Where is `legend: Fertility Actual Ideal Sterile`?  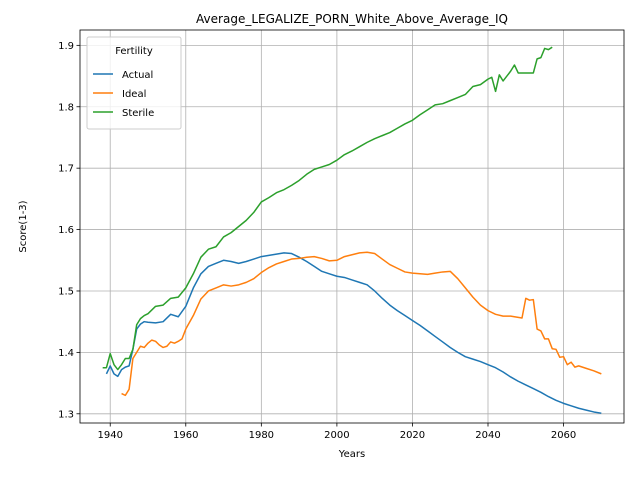 legend: Fertility Actual Ideal Sterile is located at coordinates (134, 83).